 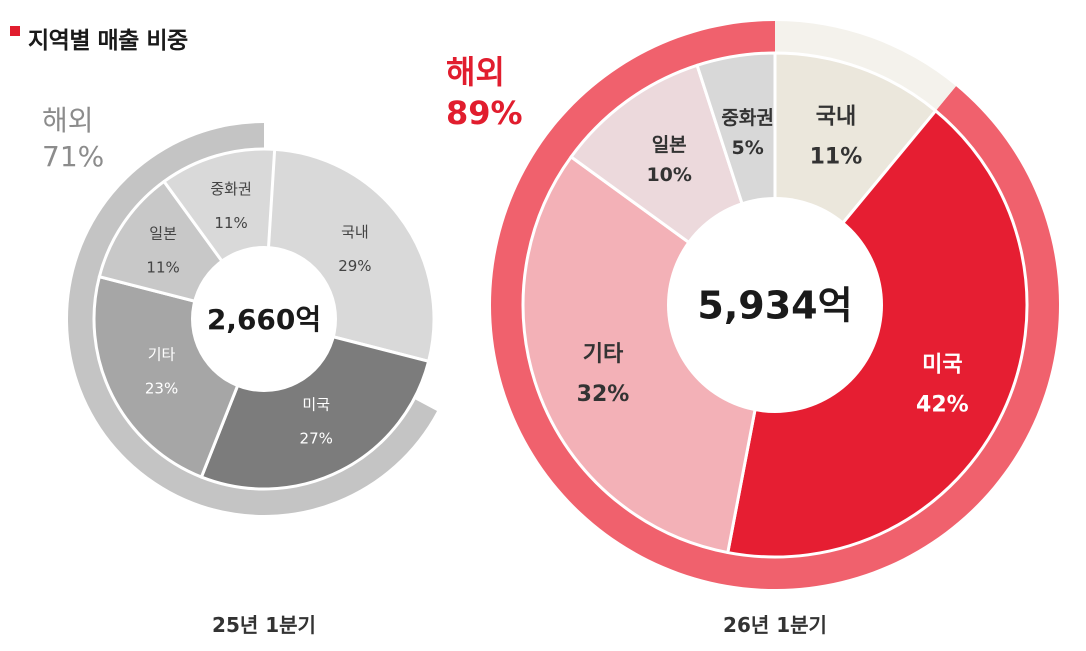 I want to click on chart-title-row: 지역별 매출 비중, so click(x=99, y=38).